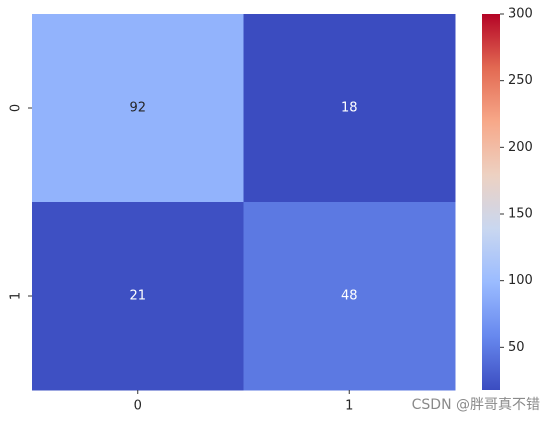  I want to click on colorbar-tick-label: 200, so click(520, 147).